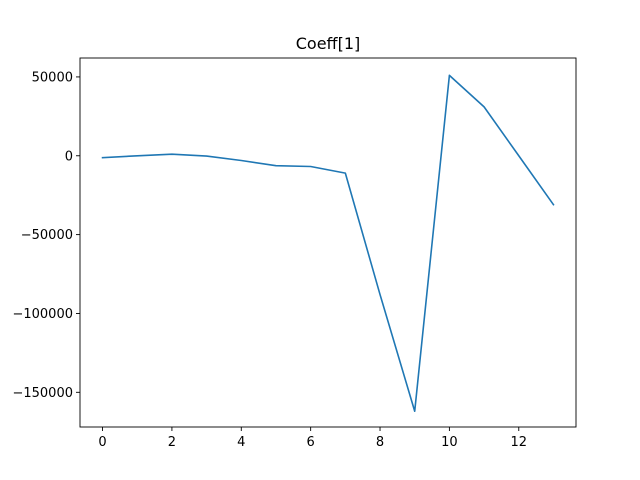  I want to click on x-tick-label: 0, so click(102, 442).